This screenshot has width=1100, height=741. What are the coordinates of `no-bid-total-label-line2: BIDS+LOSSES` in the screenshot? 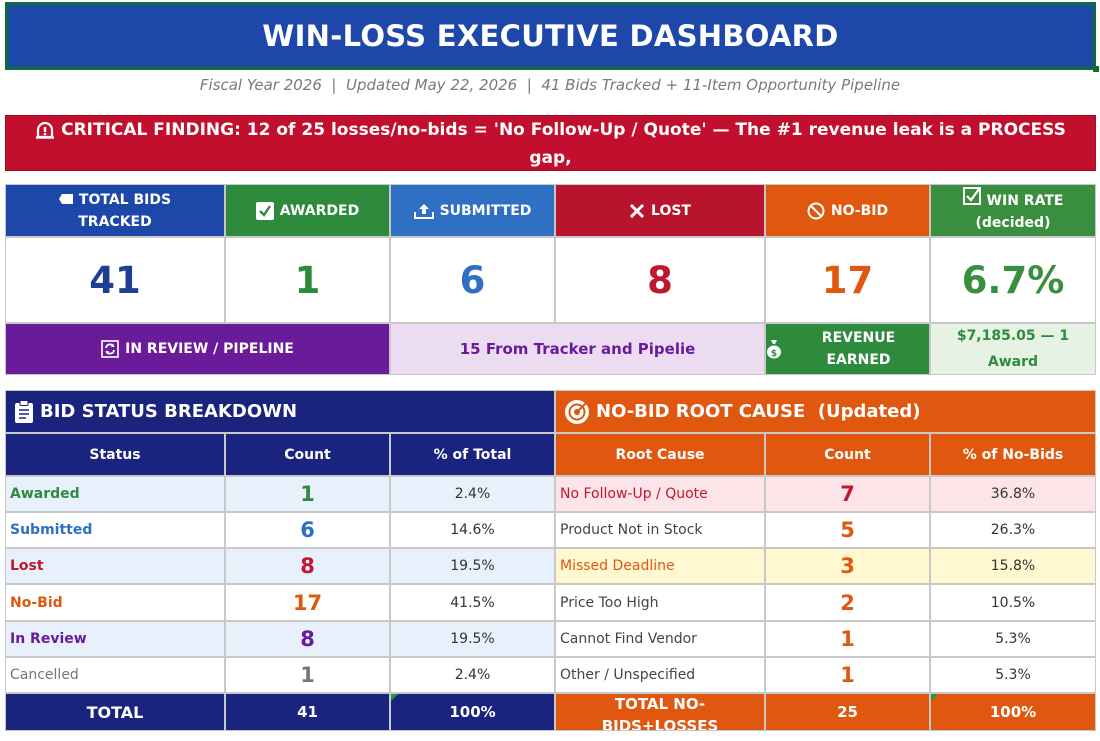 It's located at (660, 724).